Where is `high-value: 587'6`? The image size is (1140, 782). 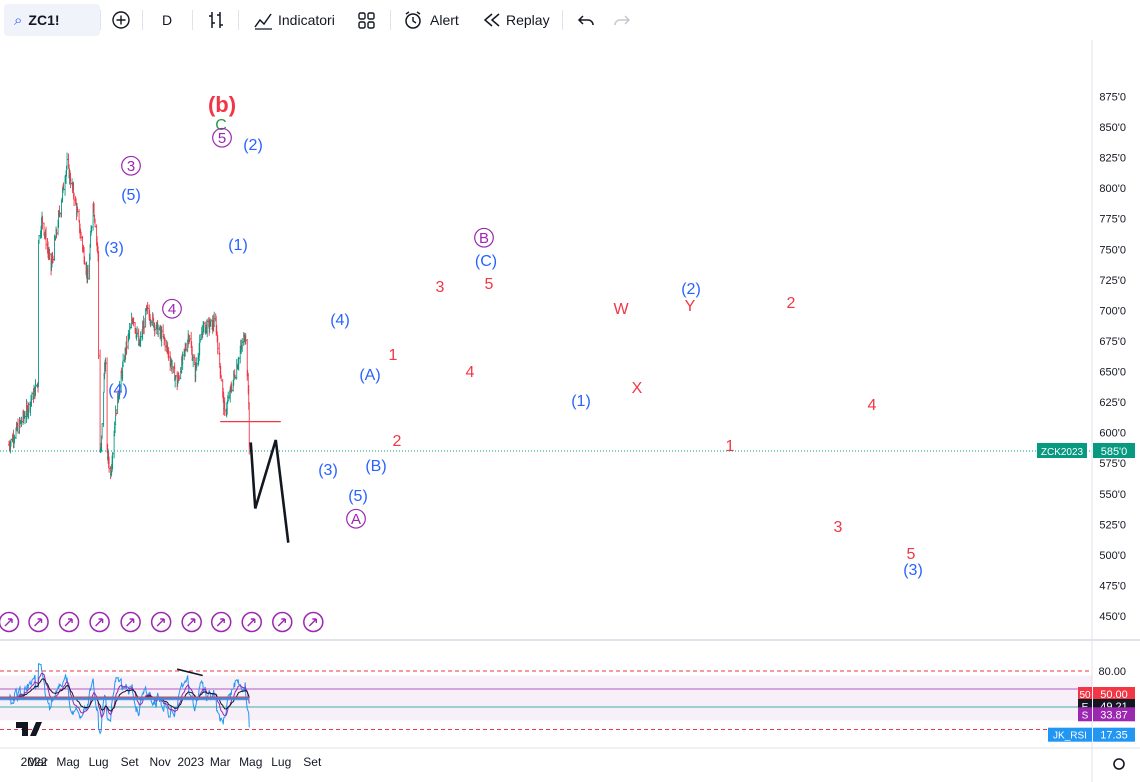 high-value: 587'6 is located at coordinates (380, 58).